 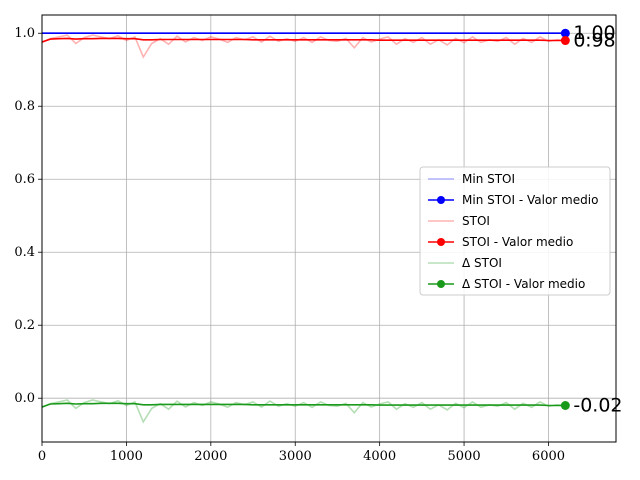 What do you see at coordinates (565, 33) in the screenshot?
I see `end-marker-min-stoi-valor-medio` at bounding box center [565, 33].